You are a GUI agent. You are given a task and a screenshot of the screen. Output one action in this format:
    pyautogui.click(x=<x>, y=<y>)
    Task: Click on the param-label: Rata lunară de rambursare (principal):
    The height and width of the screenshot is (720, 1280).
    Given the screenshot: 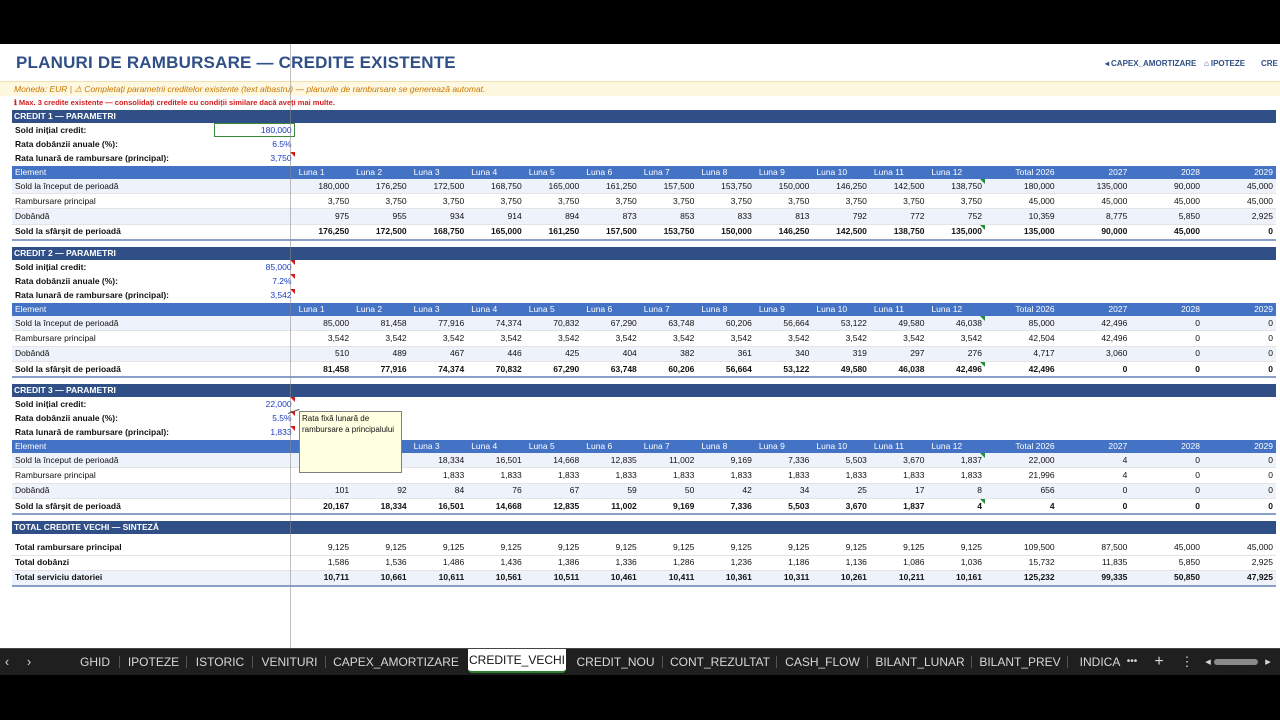 What is the action you would take?
    pyautogui.click(x=92, y=432)
    